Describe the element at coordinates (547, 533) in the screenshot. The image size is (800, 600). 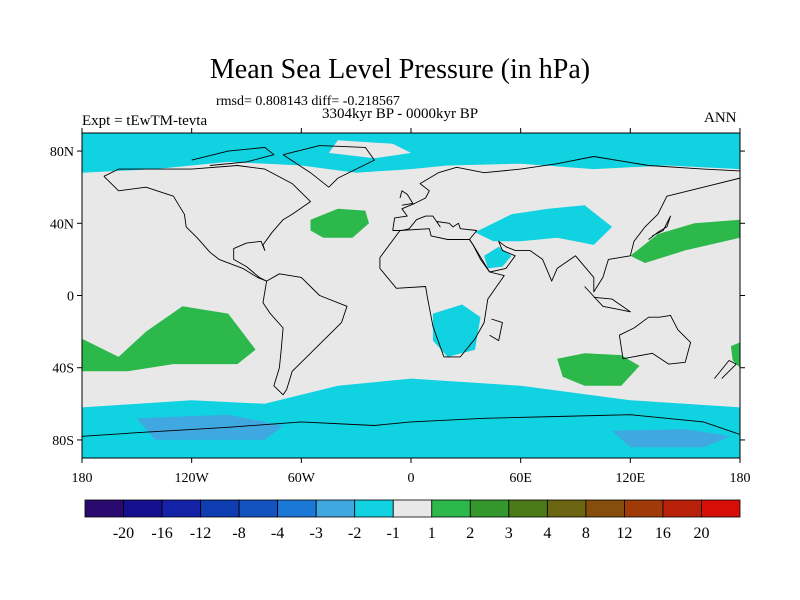
I see `colorbar-label: 4` at that location.